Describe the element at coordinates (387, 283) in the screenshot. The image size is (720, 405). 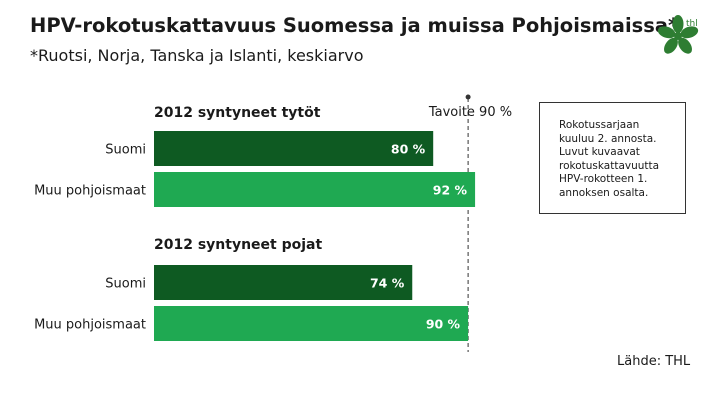
I see `value-label: 74 %` at that location.